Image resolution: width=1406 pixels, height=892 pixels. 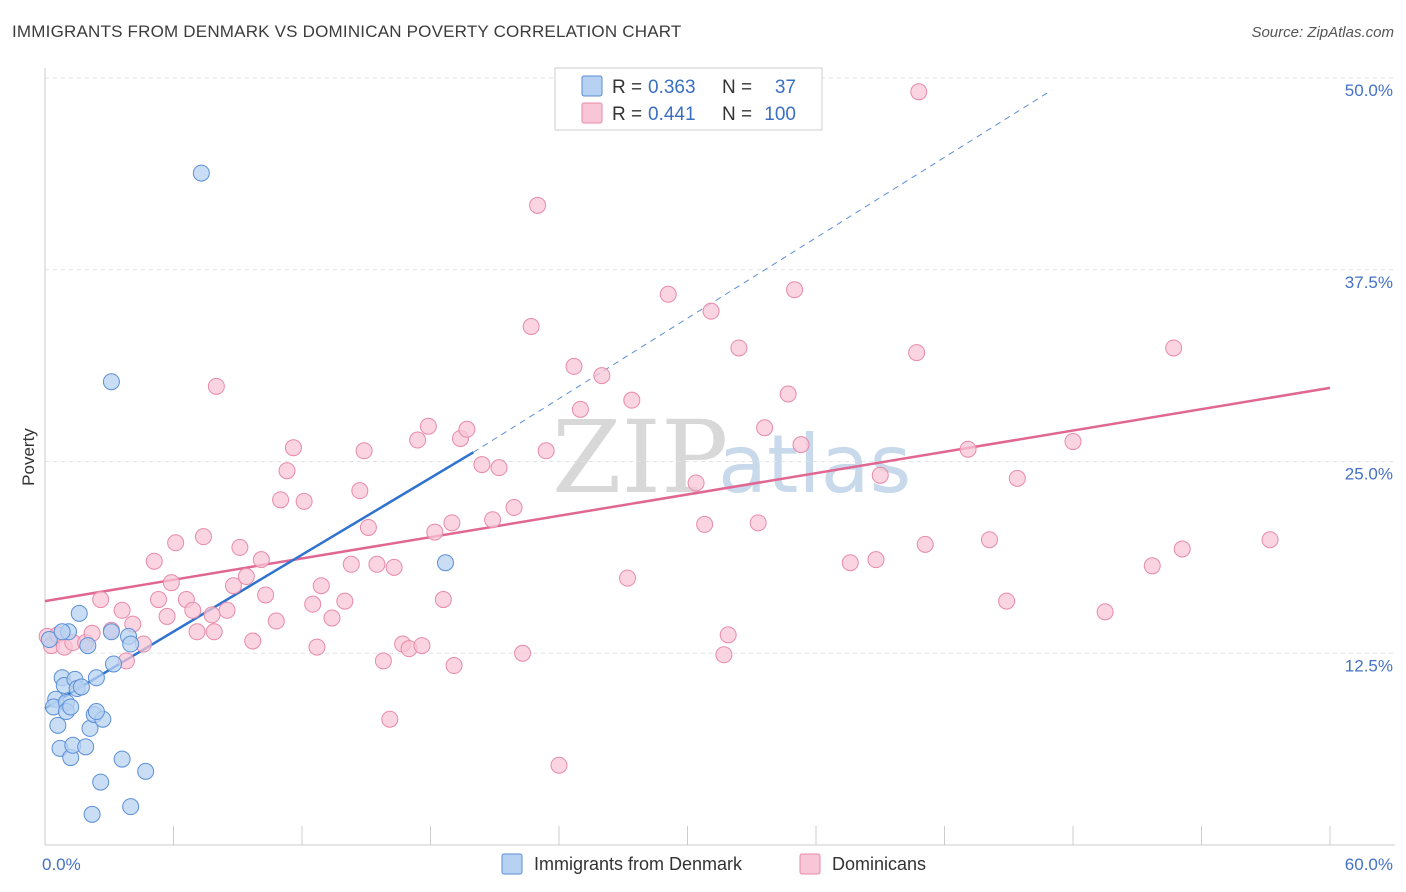 What do you see at coordinates (688, 99) in the screenshot?
I see `stats-legend: R = 0.363 N = 37 R = 0.441 N = 100` at bounding box center [688, 99].